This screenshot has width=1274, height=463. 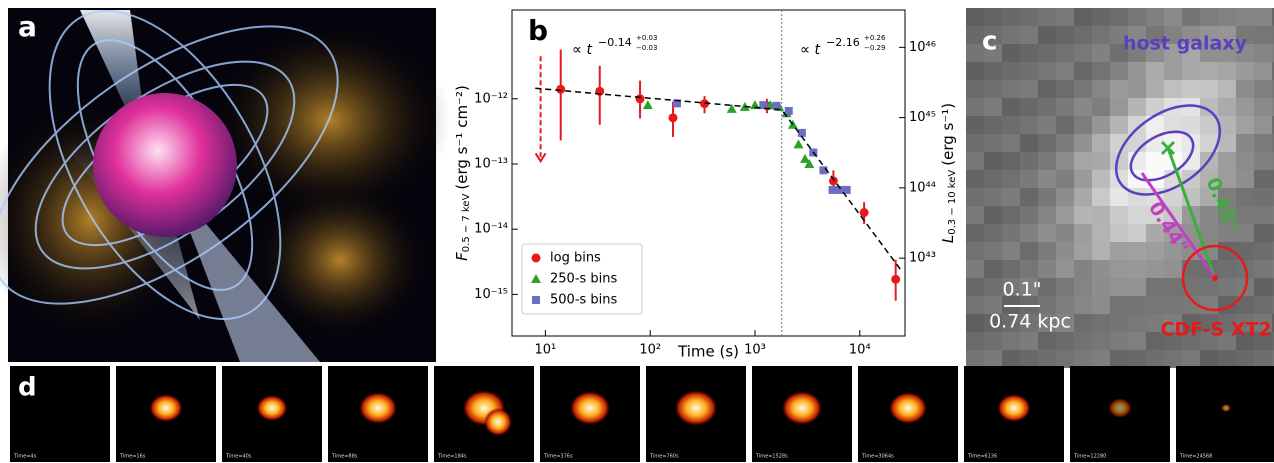 I want to click on frame-label: Time=16s, so click(x=132, y=457).